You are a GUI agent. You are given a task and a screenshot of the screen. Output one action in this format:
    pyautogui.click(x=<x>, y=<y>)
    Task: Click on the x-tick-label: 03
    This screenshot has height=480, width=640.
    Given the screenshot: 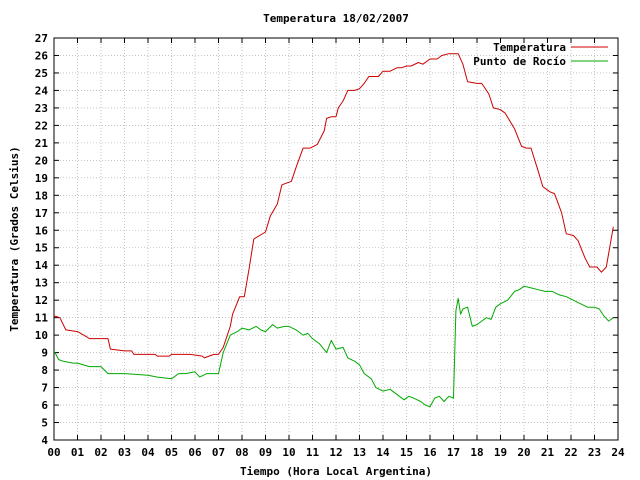 What is the action you would take?
    pyautogui.click(x=124, y=452)
    